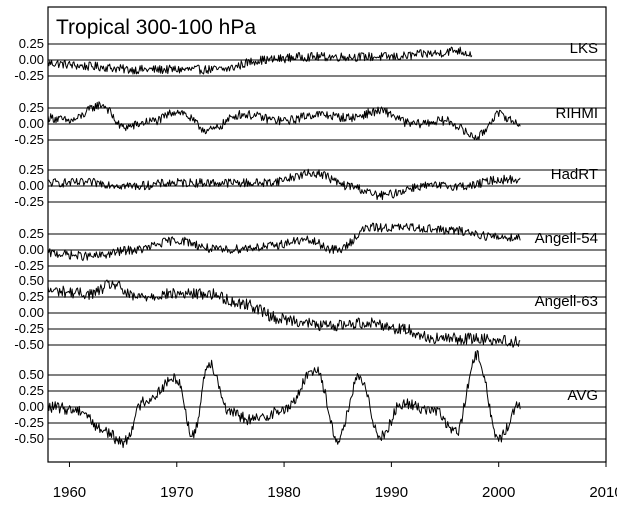 The image size is (617, 505). I want to click on x-tick-label: 1980, so click(283, 492).